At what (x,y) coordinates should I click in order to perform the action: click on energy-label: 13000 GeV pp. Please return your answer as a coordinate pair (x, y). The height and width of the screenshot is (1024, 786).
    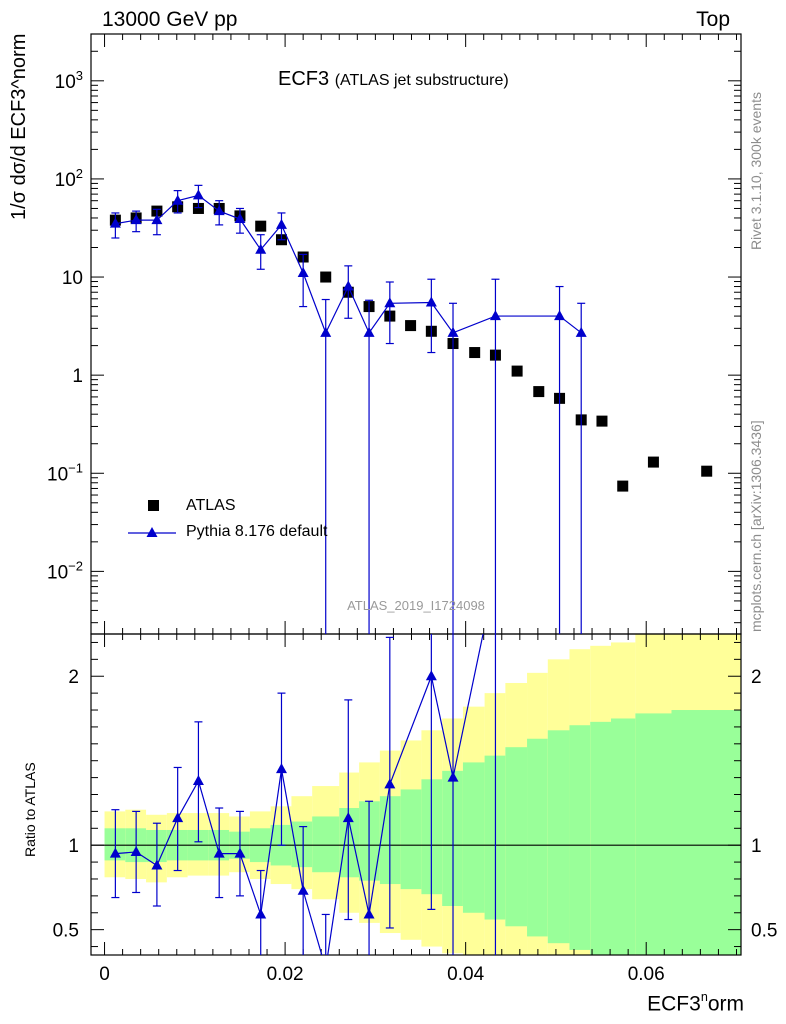
    Looking at the image, I should click on (170, 19).